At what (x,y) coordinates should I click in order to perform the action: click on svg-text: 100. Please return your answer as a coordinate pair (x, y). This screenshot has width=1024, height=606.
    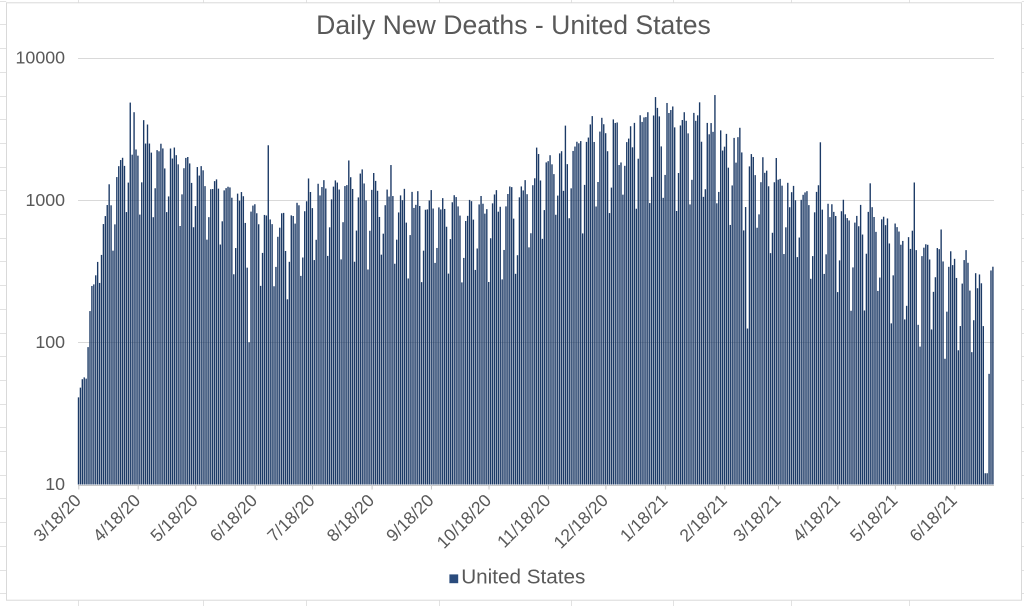
    Looking at the image, I should click on (50, 342).